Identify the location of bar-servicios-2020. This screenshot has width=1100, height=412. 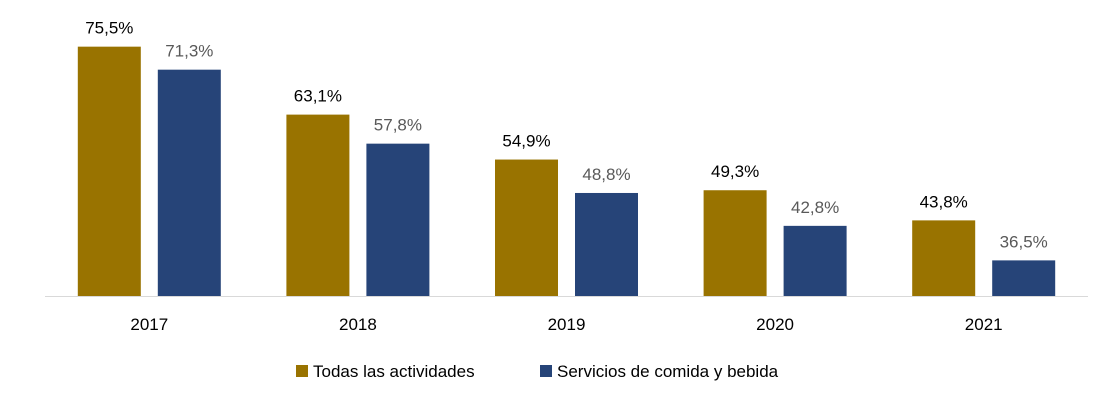
(815, 260).